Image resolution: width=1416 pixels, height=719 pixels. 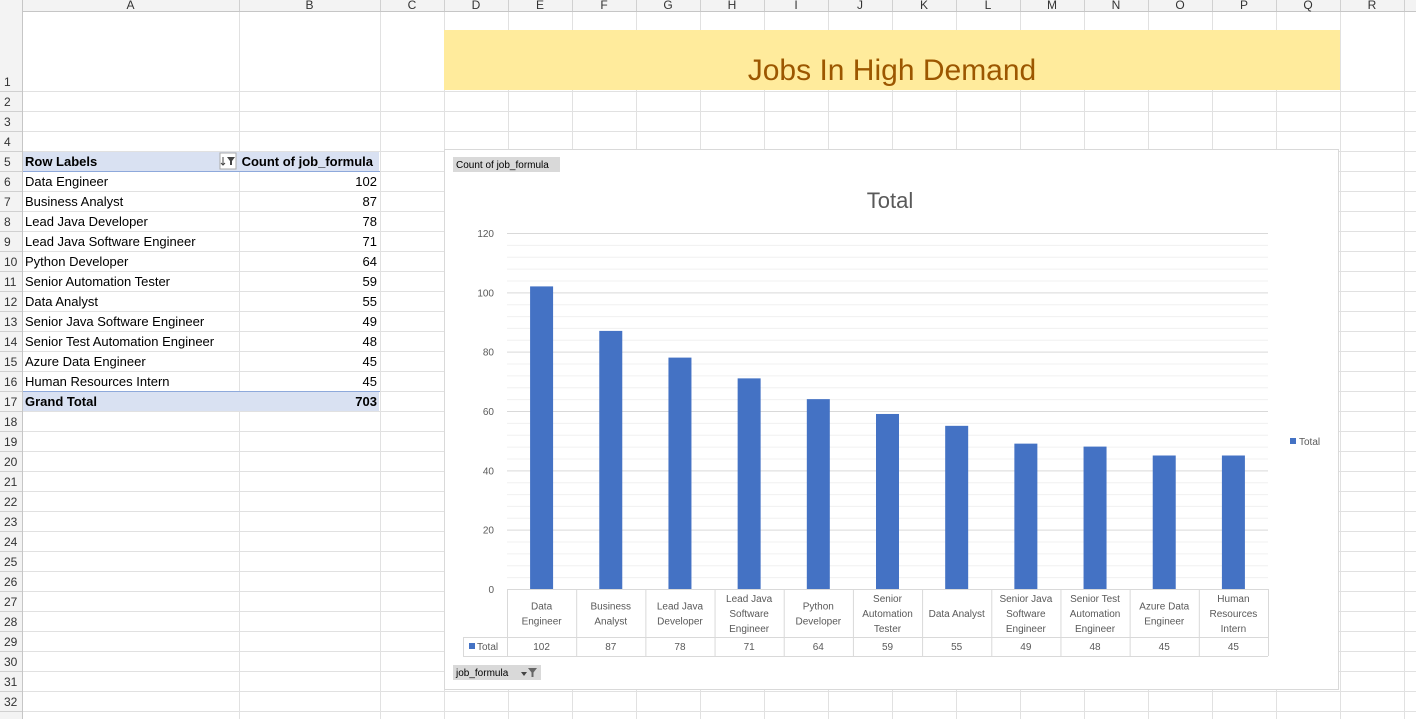 I want to click on pivot-row-value: 78, so click(x=370, y=221).